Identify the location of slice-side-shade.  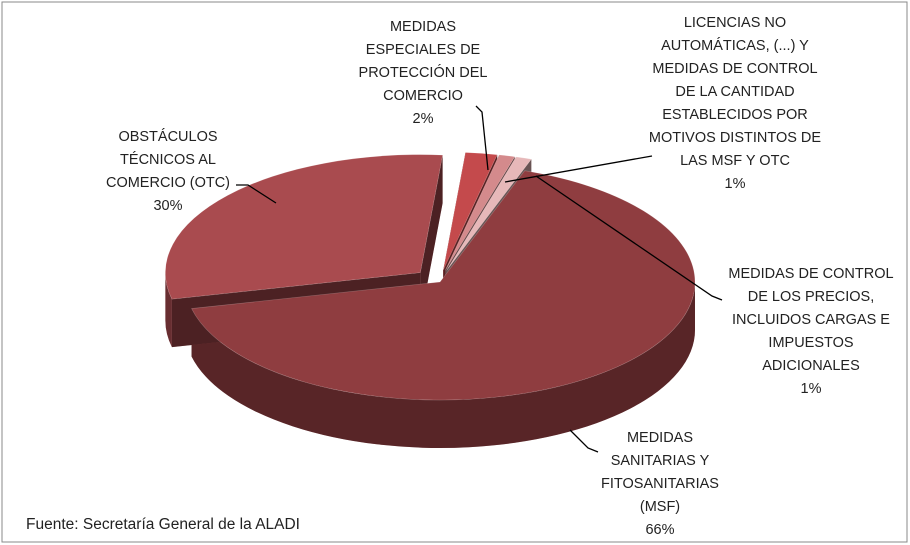
(168, 310).